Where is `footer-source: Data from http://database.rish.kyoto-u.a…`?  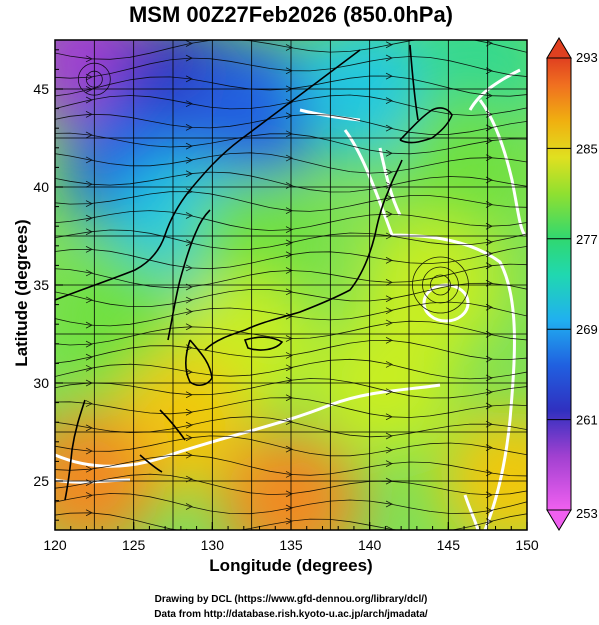
footer-source: Data from http://database.rish.kyoto-u.a… is located at coordinates (291, 614).